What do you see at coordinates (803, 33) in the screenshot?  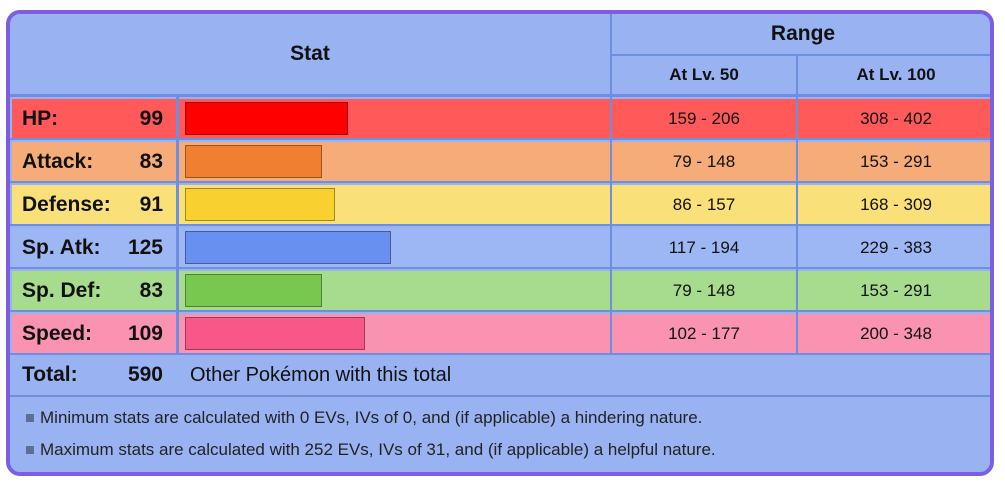 I see `range-header: Range` at bounding box center [803, 33].